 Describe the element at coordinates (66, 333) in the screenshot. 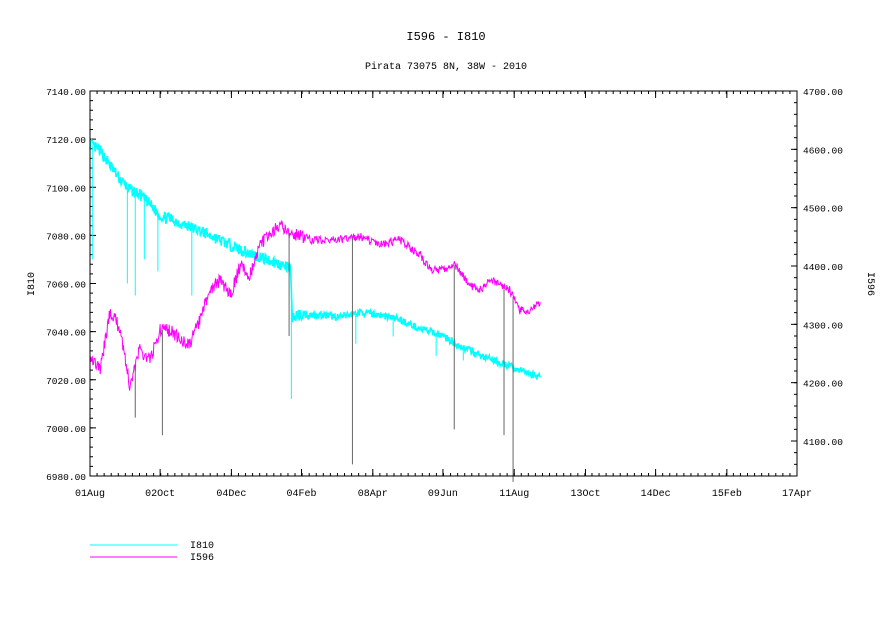

I see `y-left-tick-label: 7040.00` at that location.